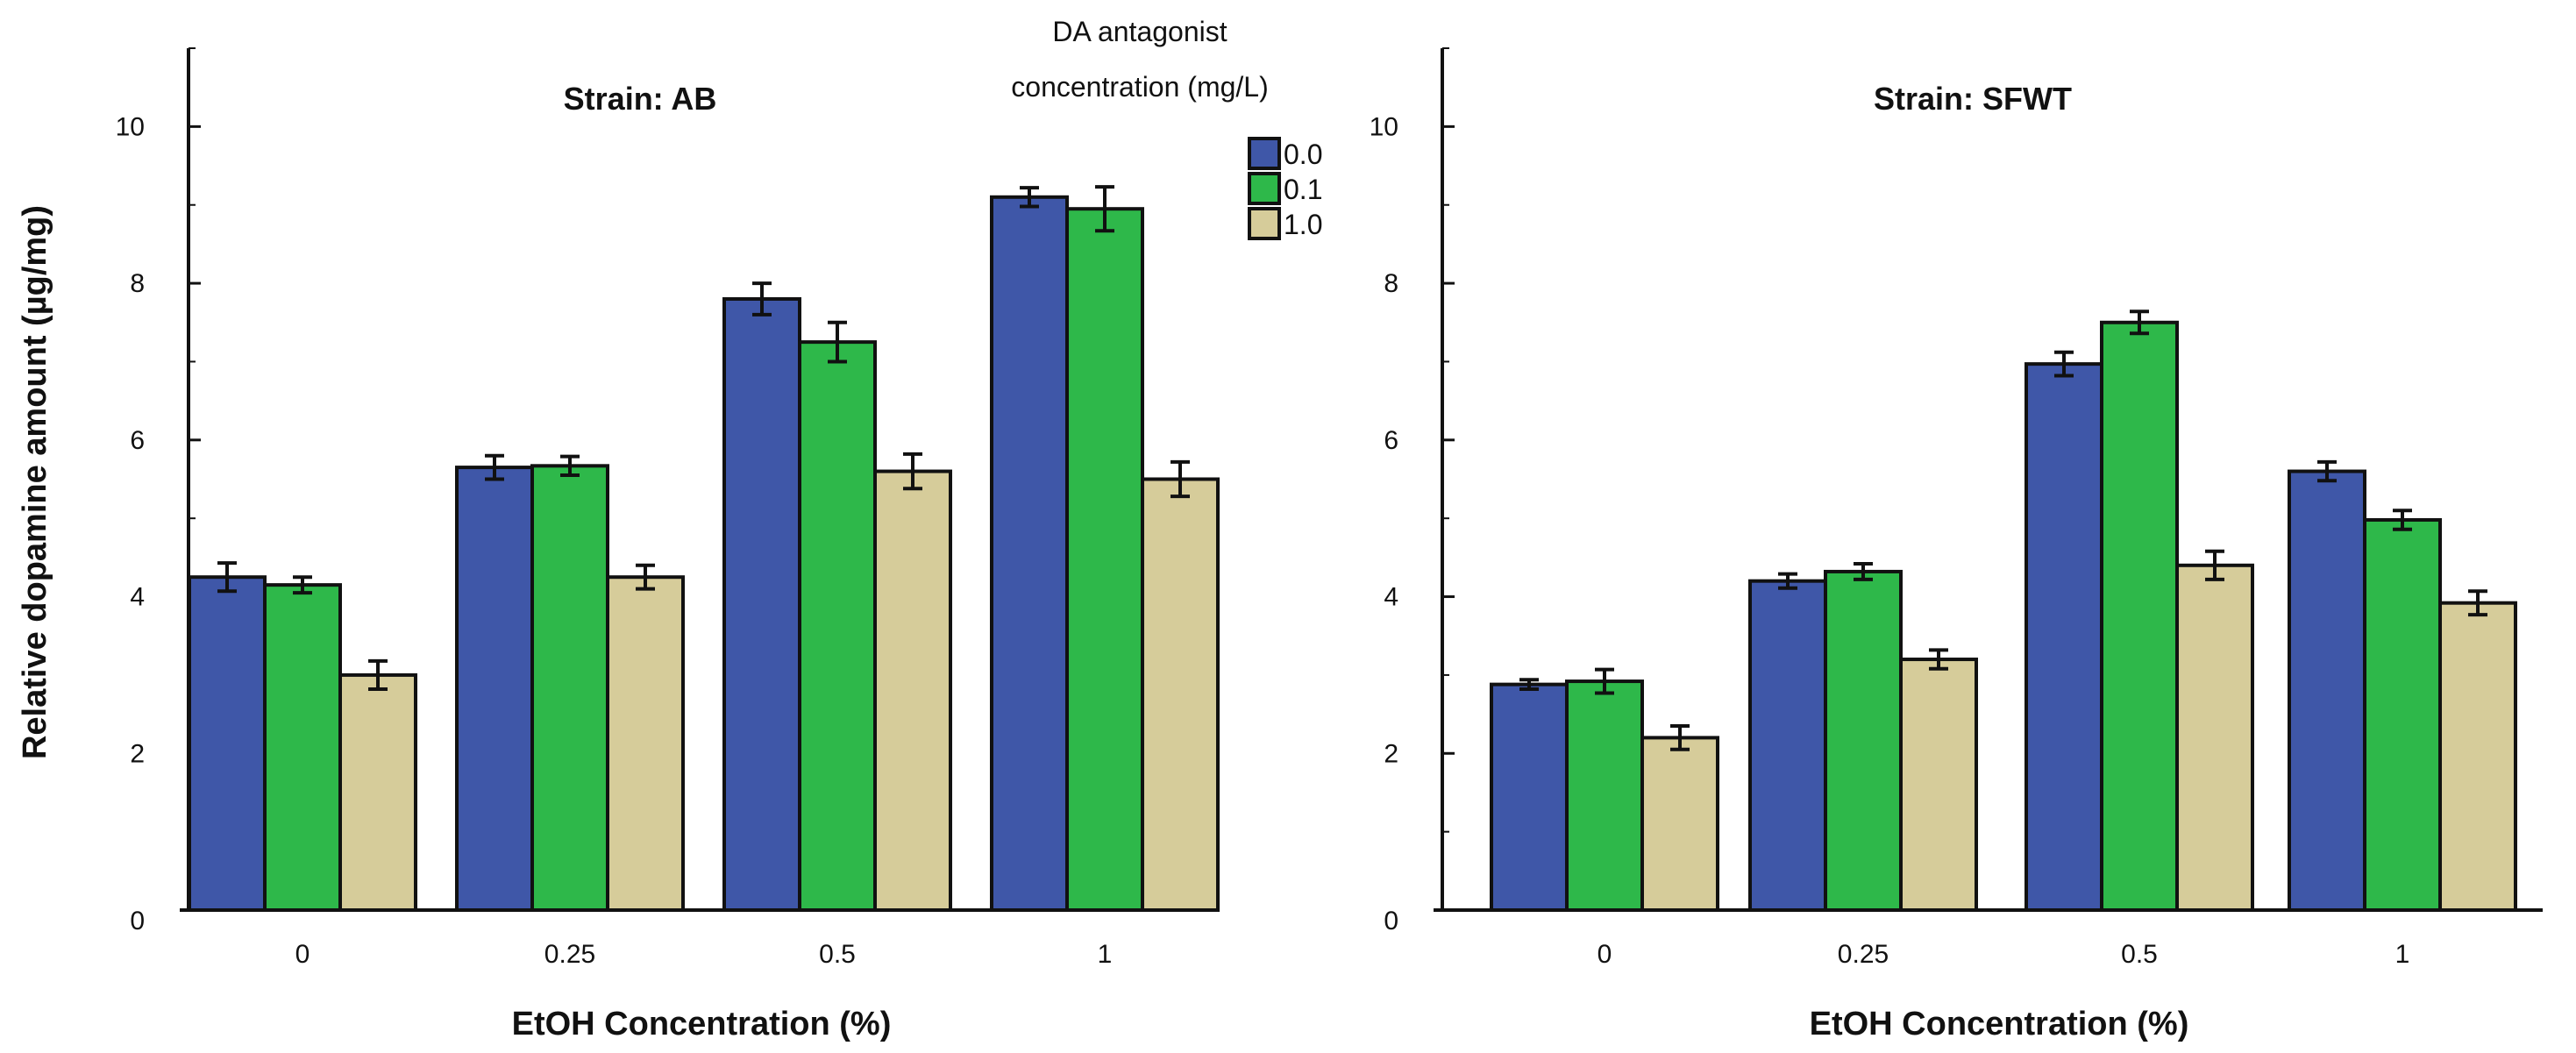 The height and width of the screenshot is (1053, 2576). Describe the element at coordinates (1303, 154) in the screenshot. I see `legend-label-0.0: 0.0` at that location.